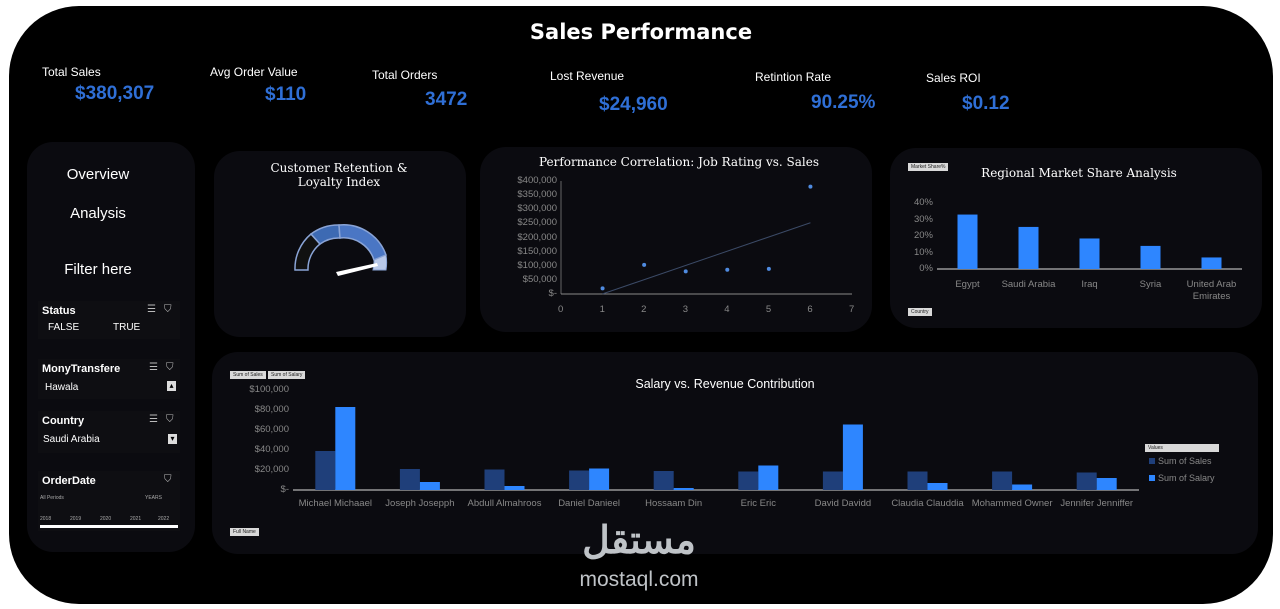 The height and width of the screenshot is (609, 1280). What do you see at coordinates (271, 429) in the screenshot?
I see `salary-y-tick: $60,000` at bounding box center [271, 429].